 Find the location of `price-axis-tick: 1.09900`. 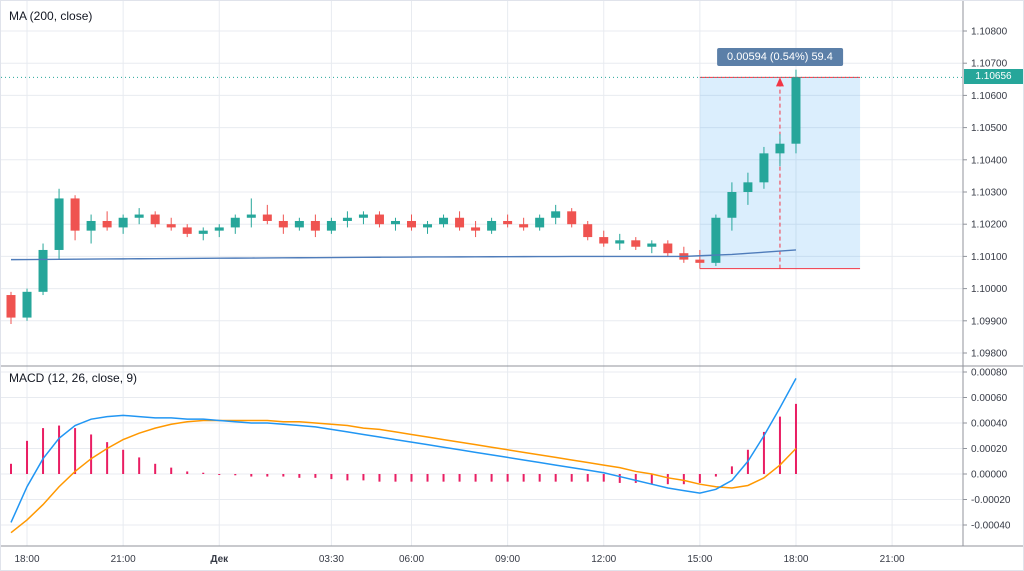

price-axis-tick: 1.09900 is located at coordinates (989, 321).